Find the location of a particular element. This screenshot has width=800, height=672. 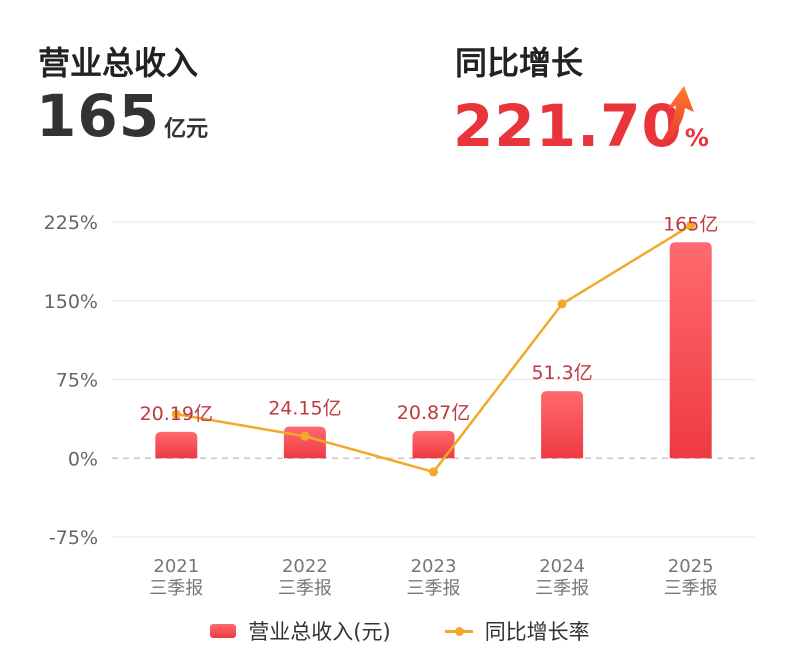

y-tick-label: 150% is located at coordinates (71, 302).